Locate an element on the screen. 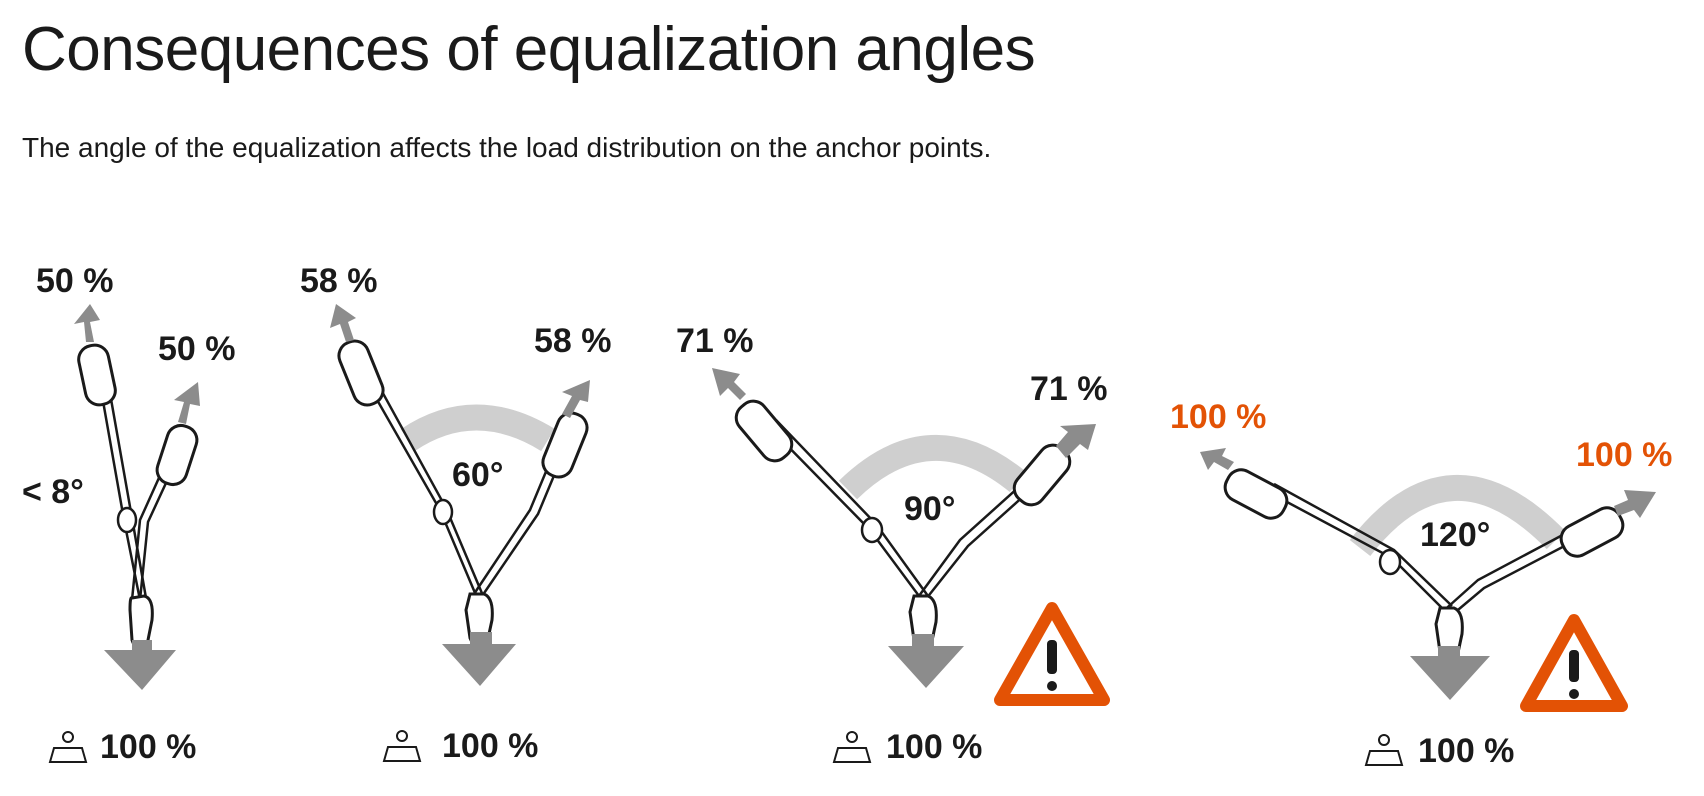  left-load-label: 71 % is located at coordinates (715, 341).